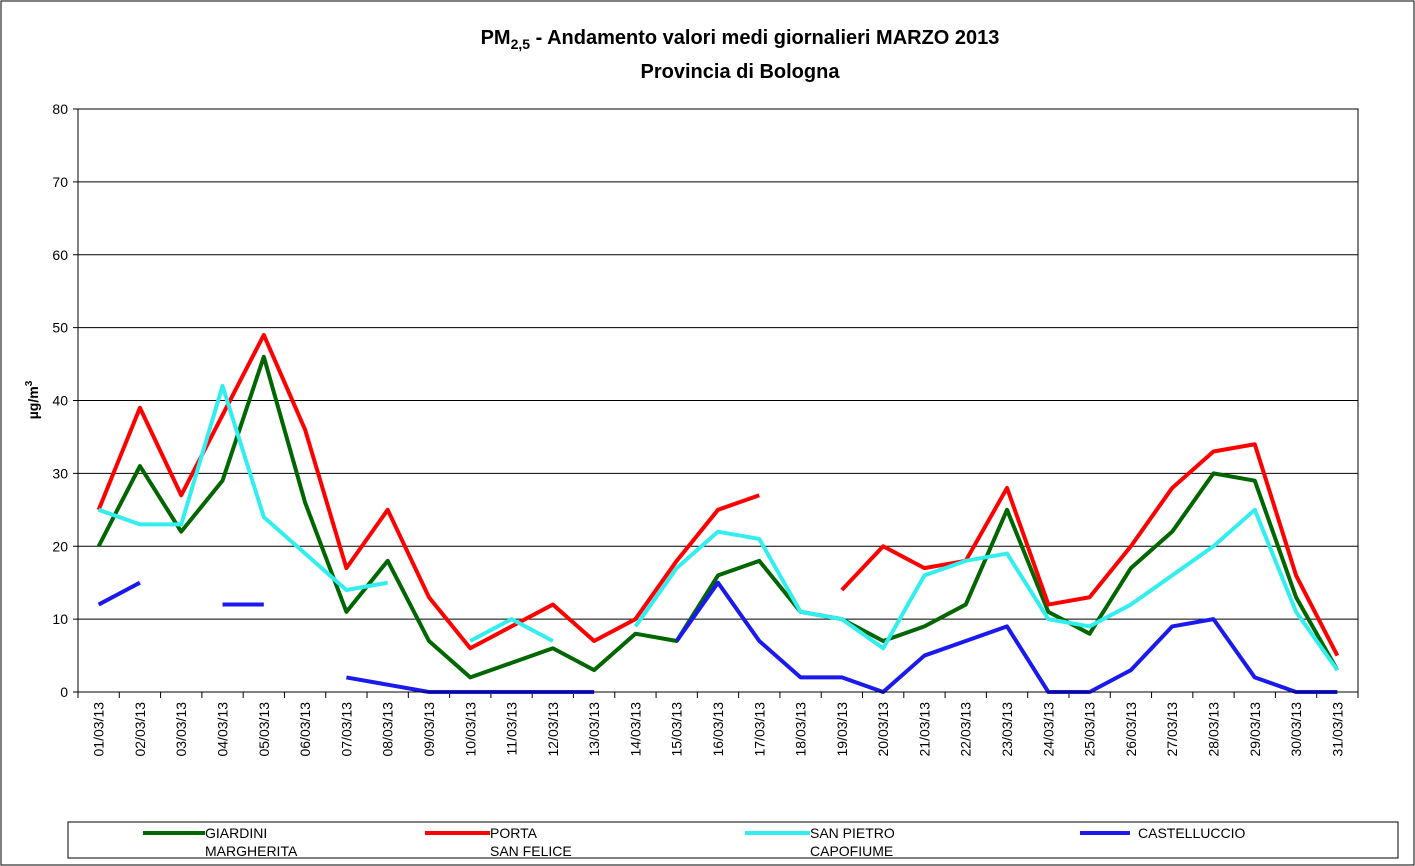  What do you see at coordinates (60, 328) in the screenshot?
I see `y-tick-label: 50` at bounding box center [60, 328].